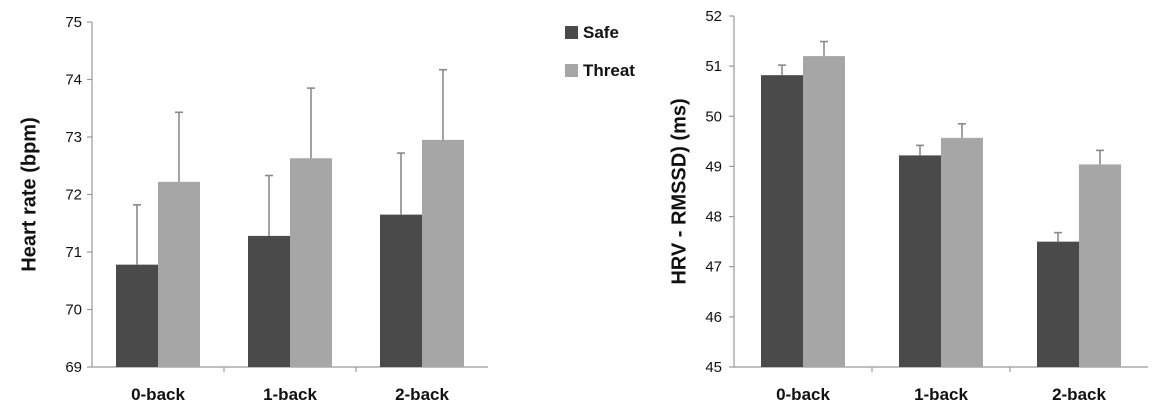 Image resolution: width=1160 pixels, height=412 pixels. Describe the element at coordinates (713, 267) in the screenshot. I see `y-tick-label: 47` at that location.